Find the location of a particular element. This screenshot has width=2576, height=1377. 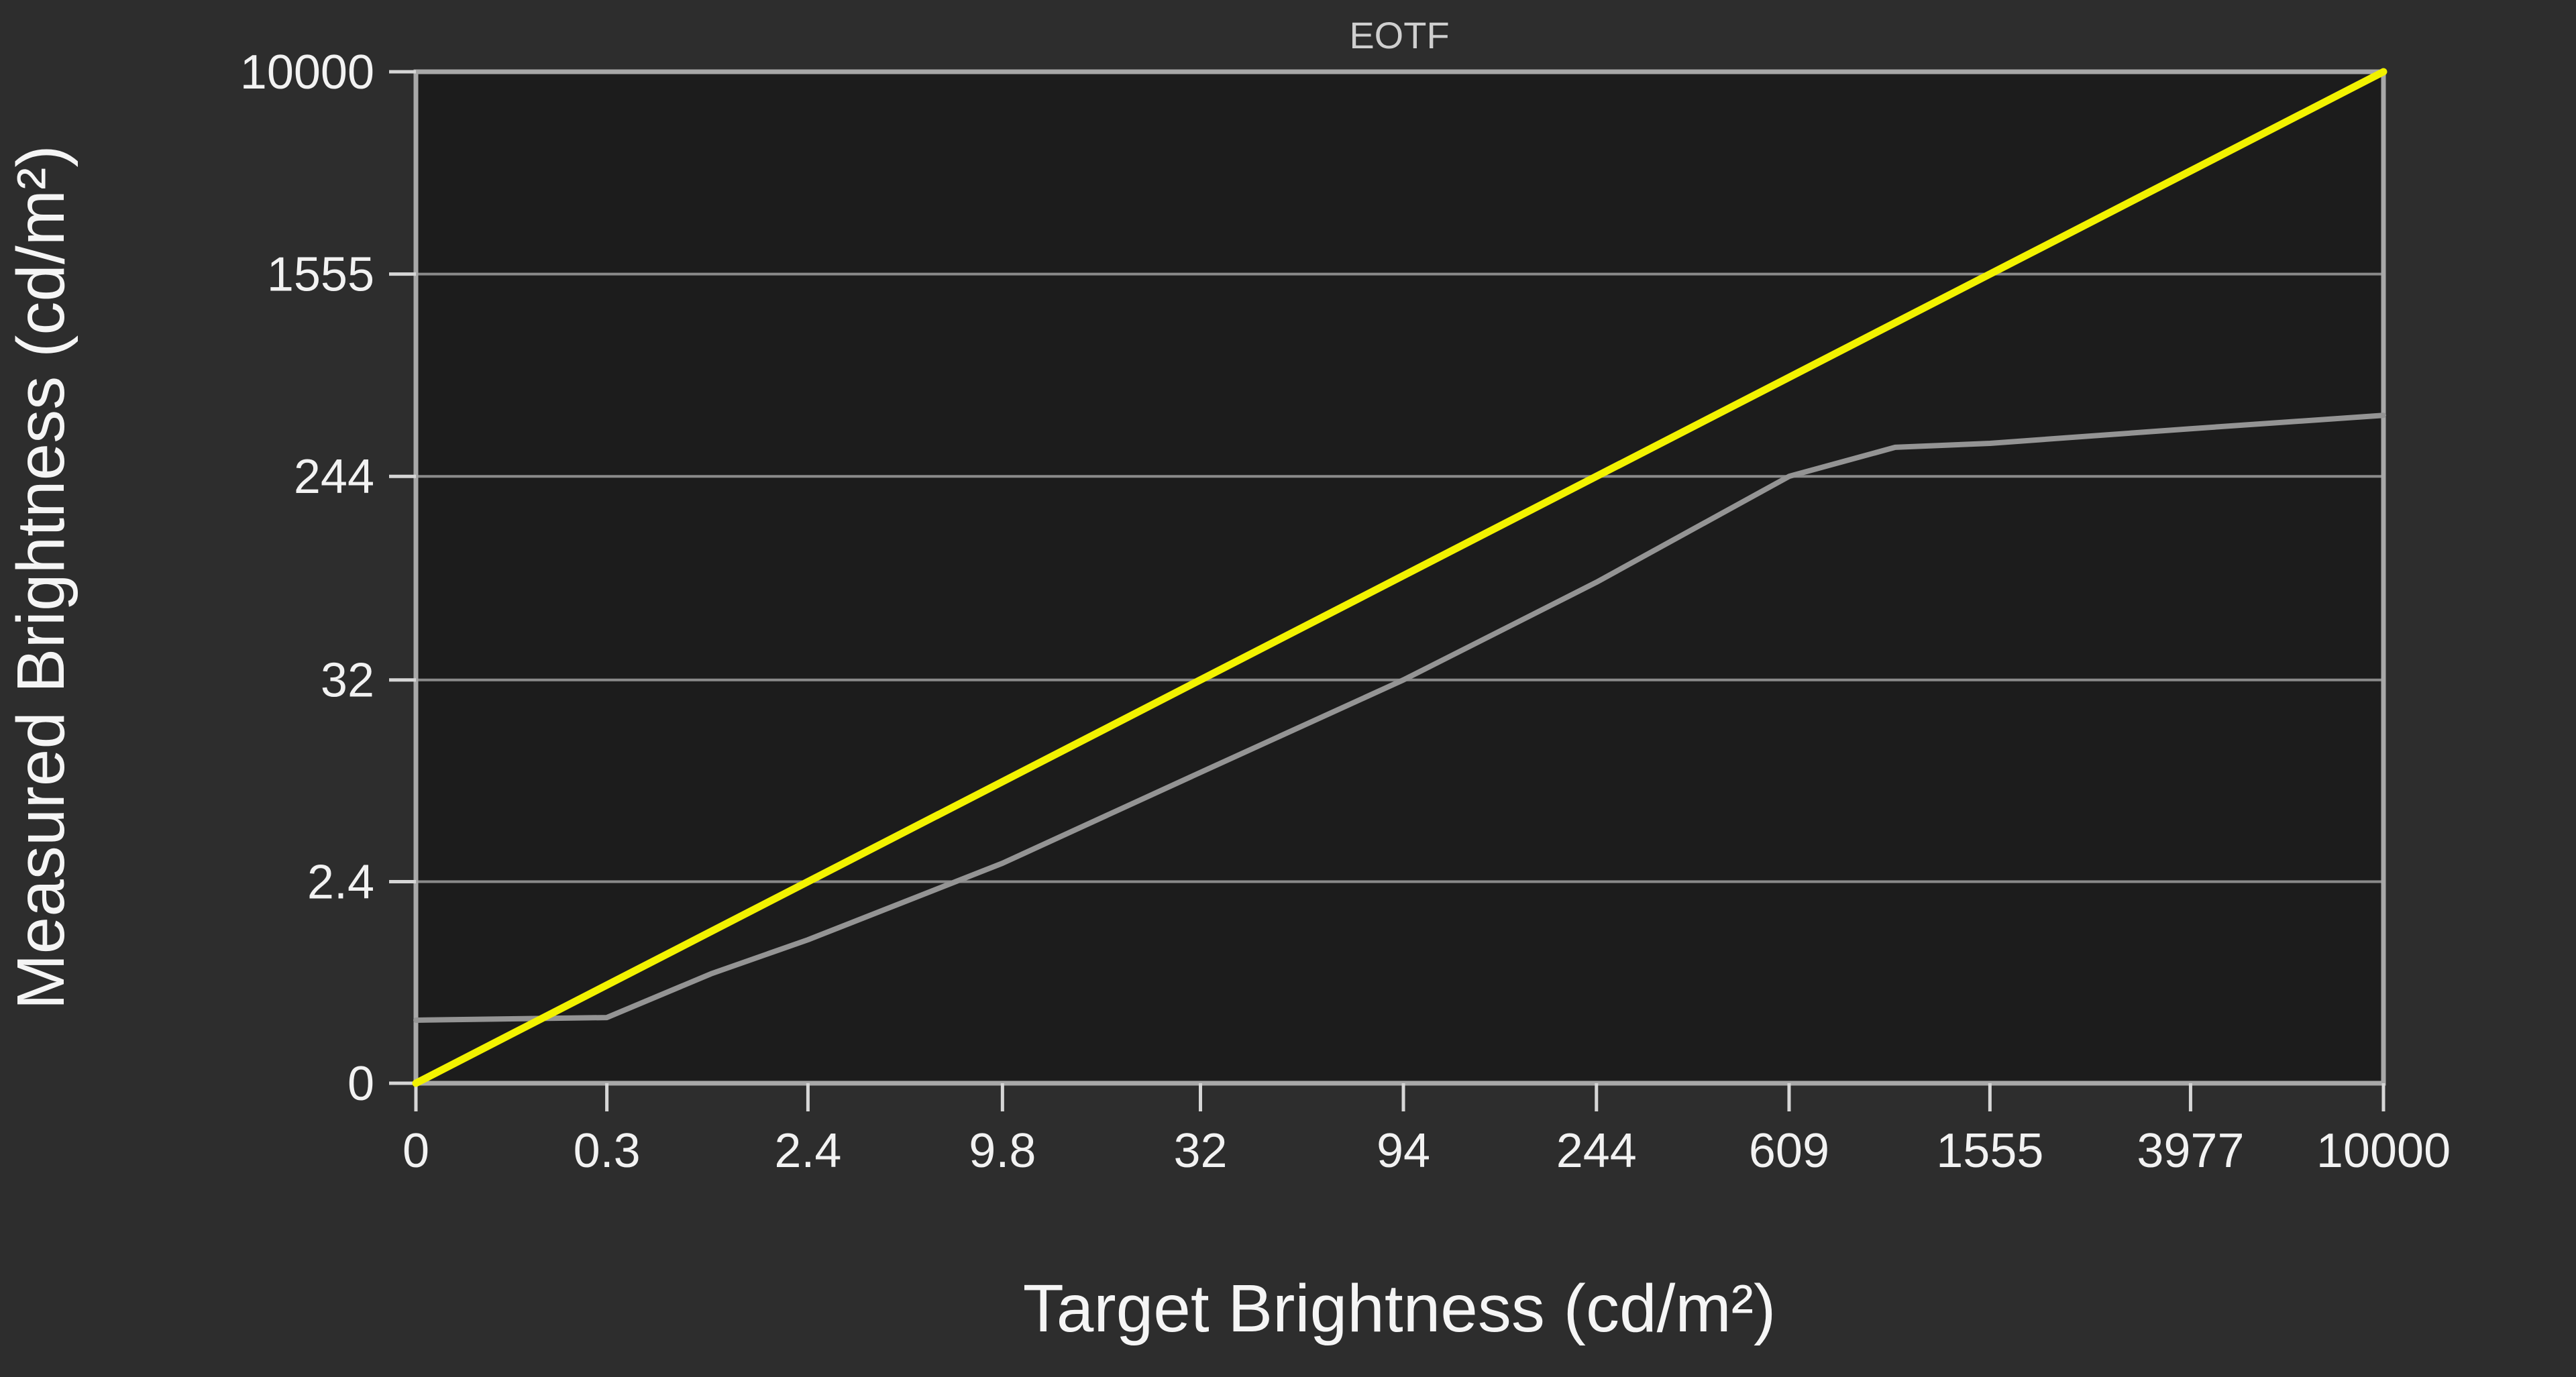

y-tick-label: 10000 is located at coordinates (307, 72).